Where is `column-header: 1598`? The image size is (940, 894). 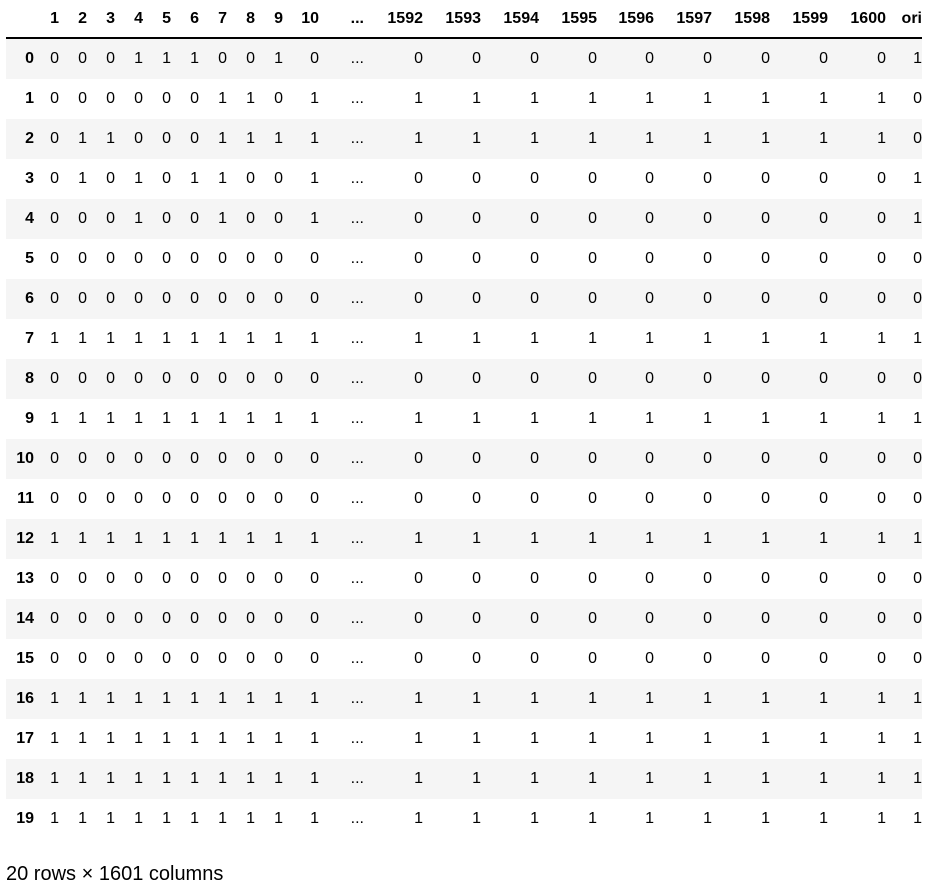
column-header: 1598 is located at coordinates (741, 19).